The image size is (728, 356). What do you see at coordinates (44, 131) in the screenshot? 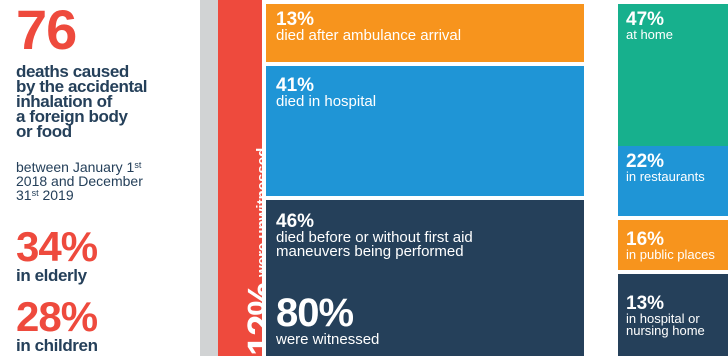
I see `deaths-line: or food` at bounding box center [44, 131].